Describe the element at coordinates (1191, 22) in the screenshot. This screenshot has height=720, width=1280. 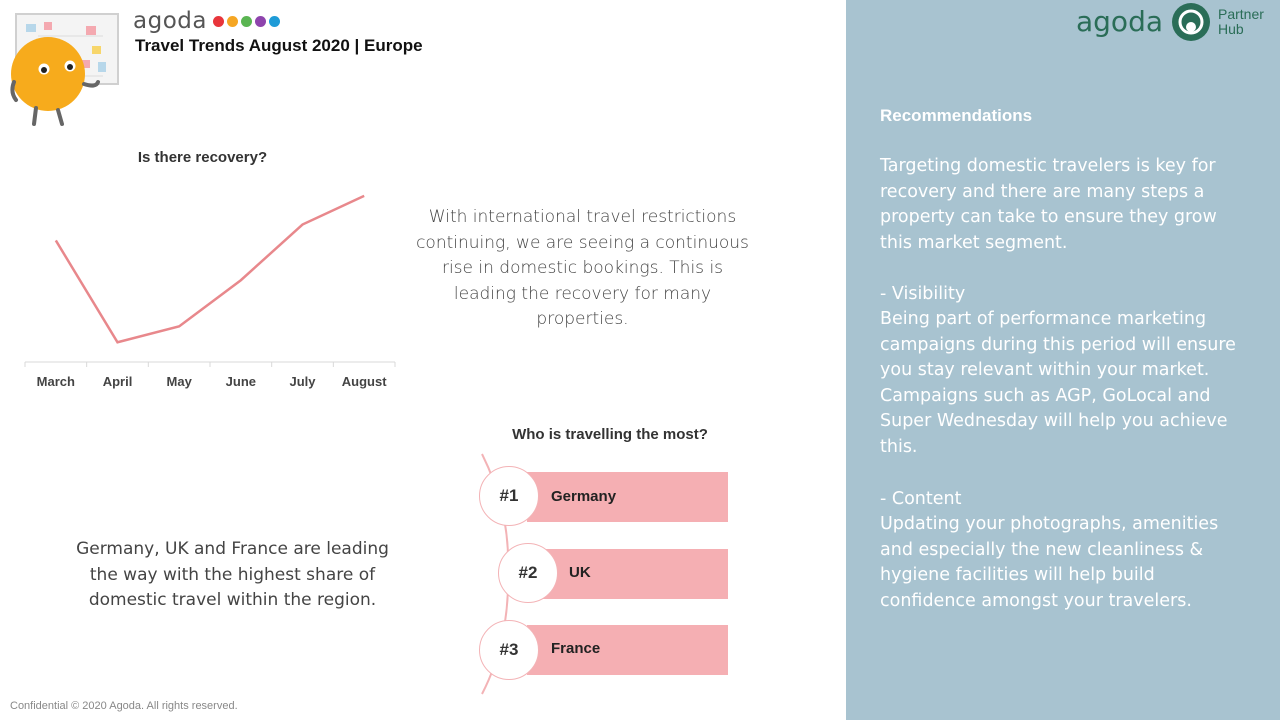
I see `partner-hub-badge-icon` at that location.